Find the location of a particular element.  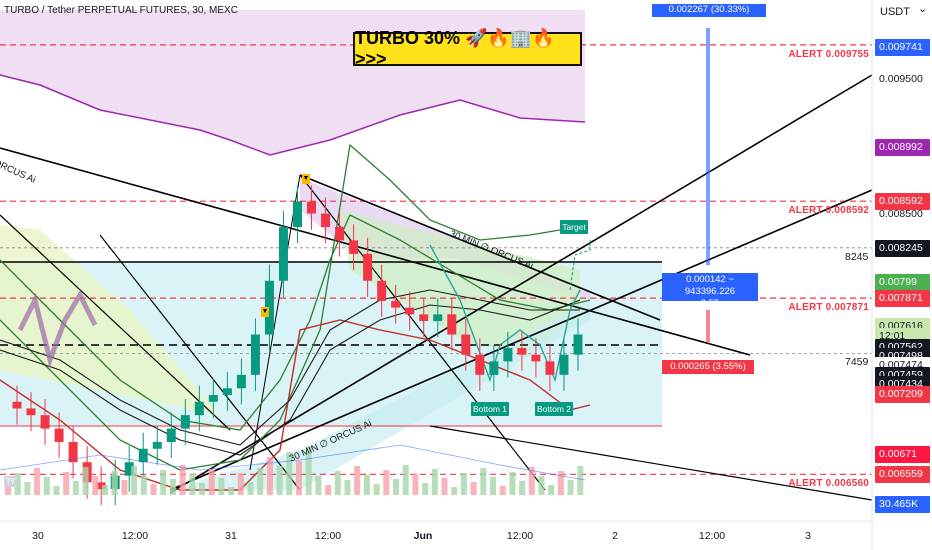

price-axis-label-5: 0.008245 is located at coordinates (902, 248).